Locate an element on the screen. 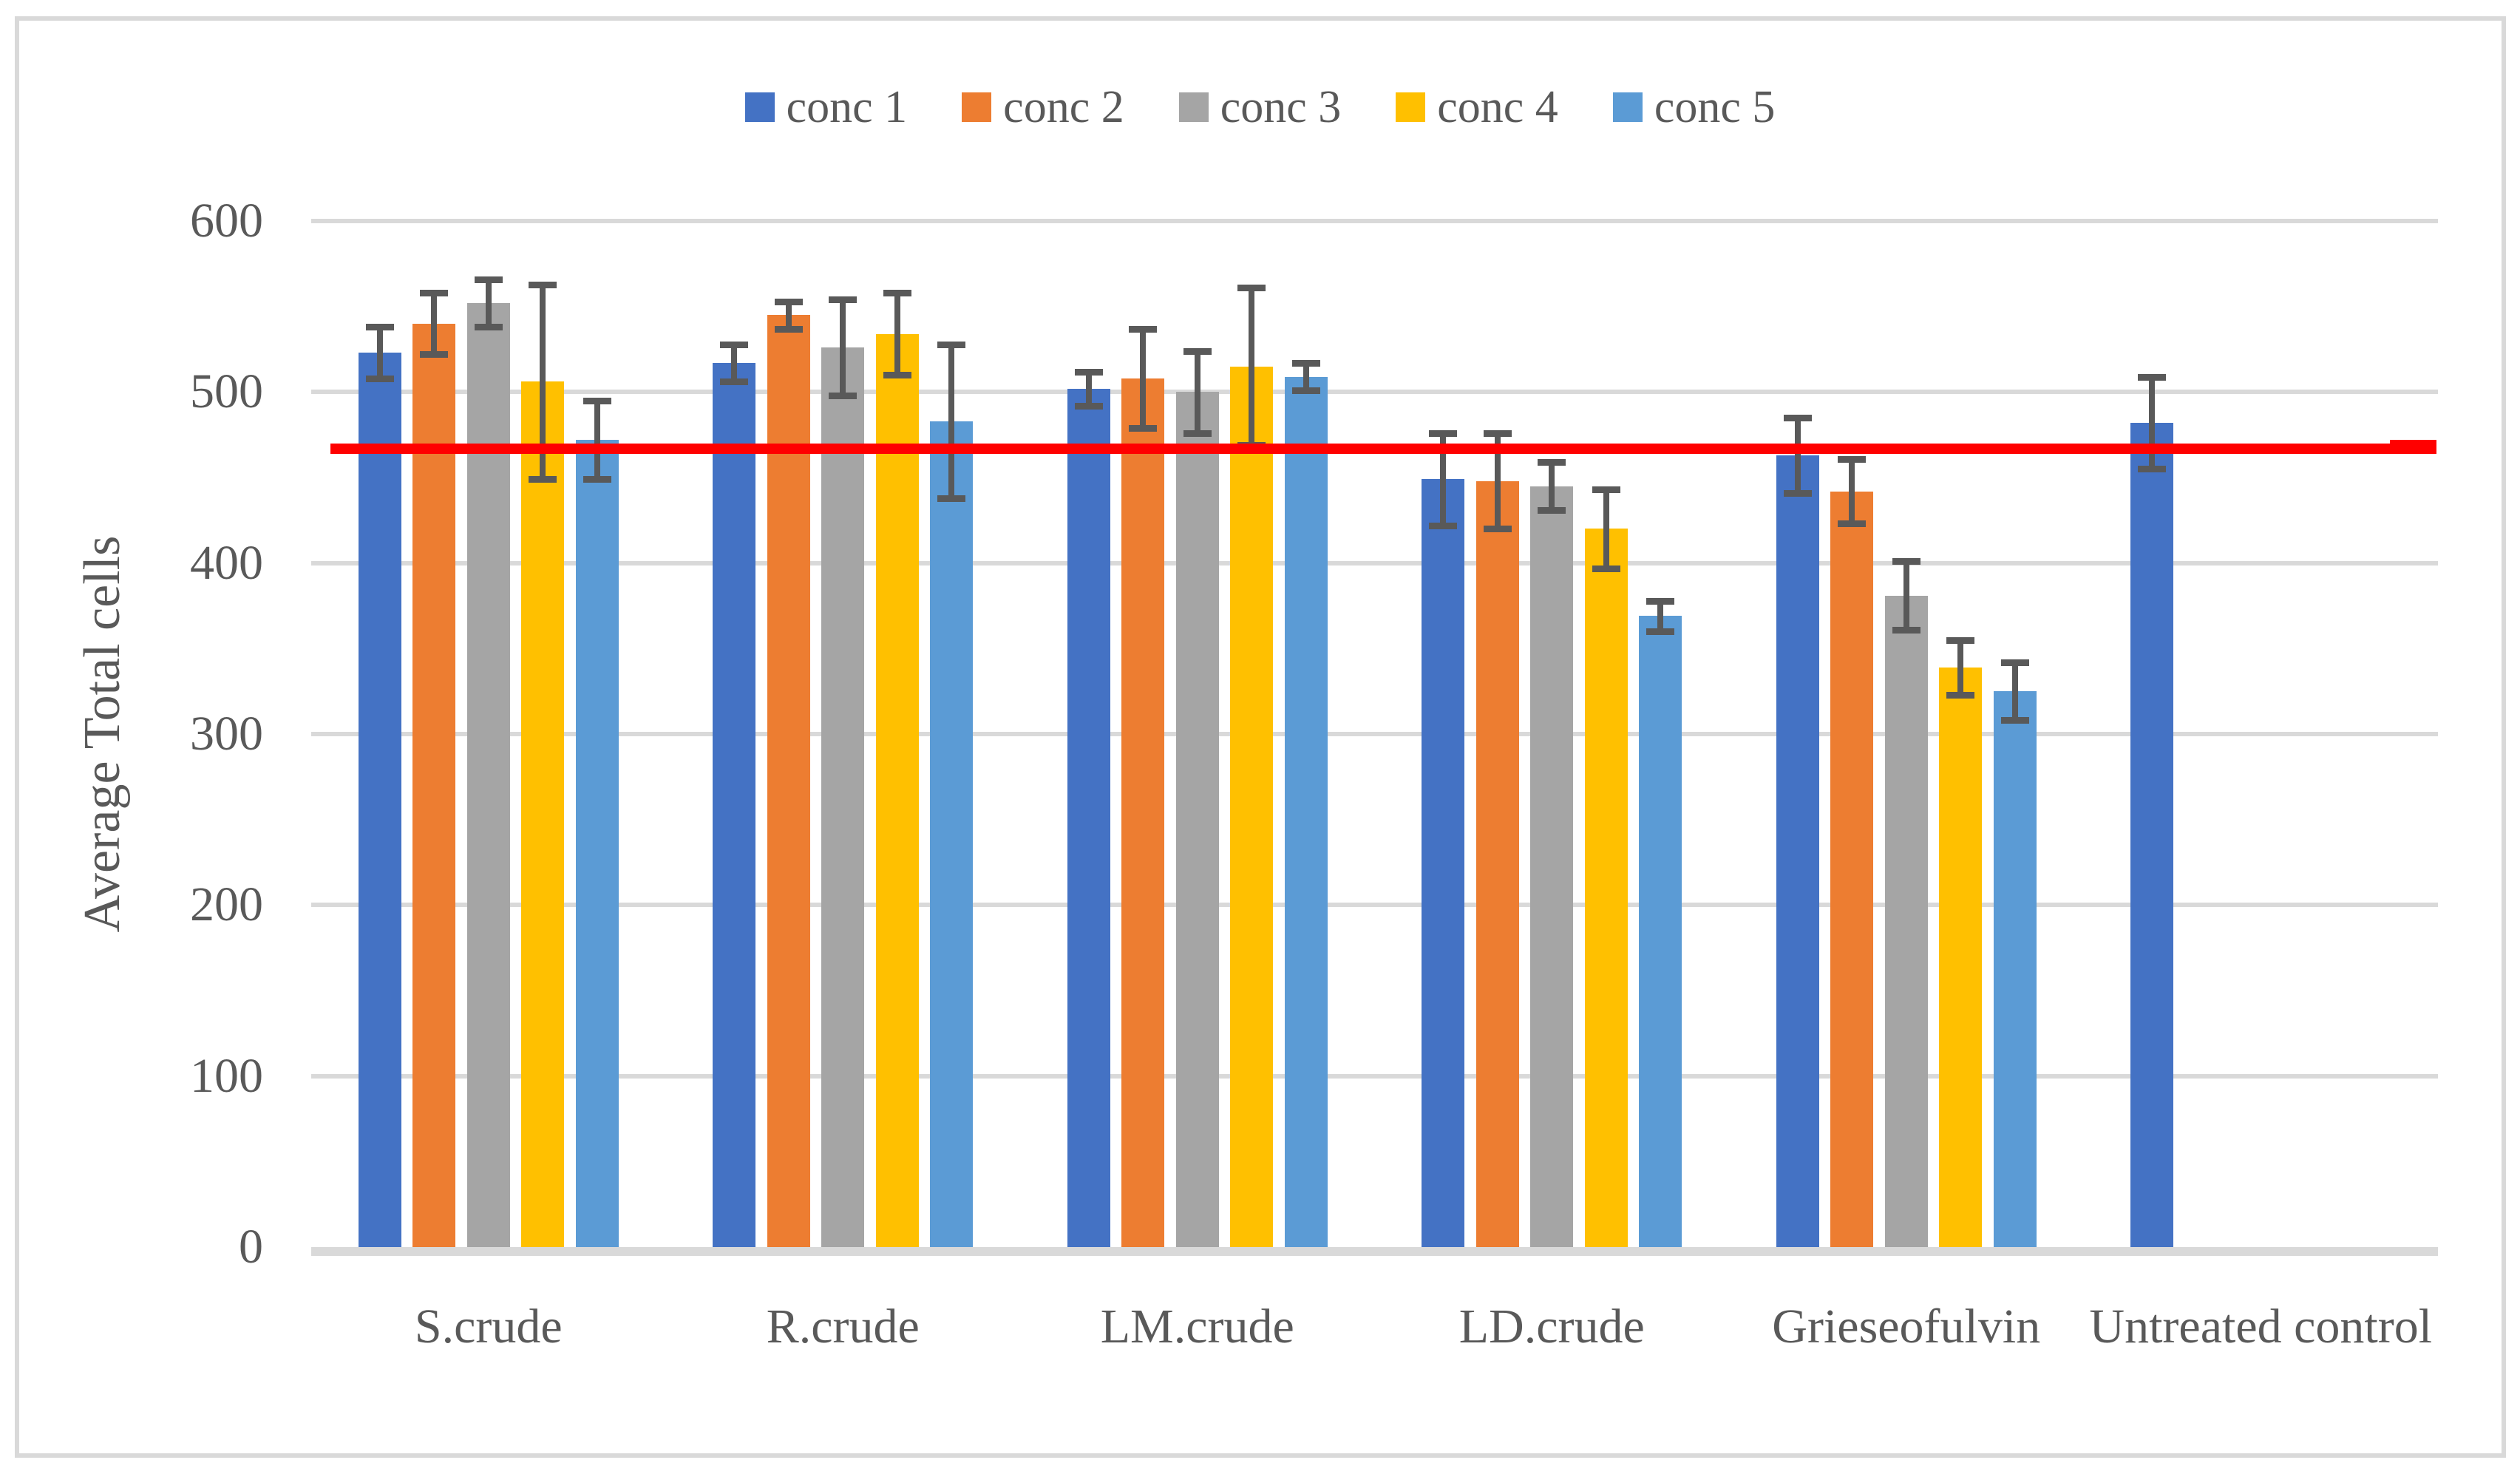  legend-label: conc 1 is located at coordinates (847, 107).